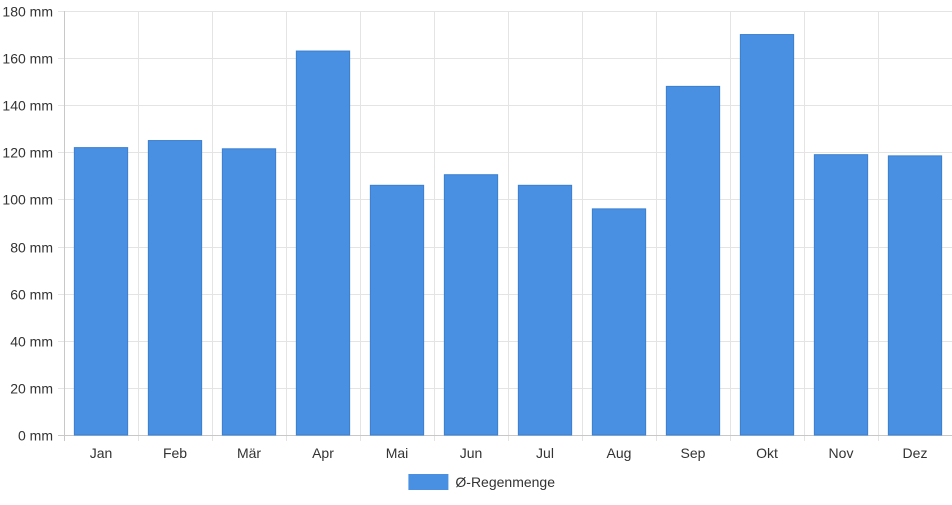 The width and height of the screenshot is (952, 505). I want to click on x-tick-label: Nov, so click(841, 453).